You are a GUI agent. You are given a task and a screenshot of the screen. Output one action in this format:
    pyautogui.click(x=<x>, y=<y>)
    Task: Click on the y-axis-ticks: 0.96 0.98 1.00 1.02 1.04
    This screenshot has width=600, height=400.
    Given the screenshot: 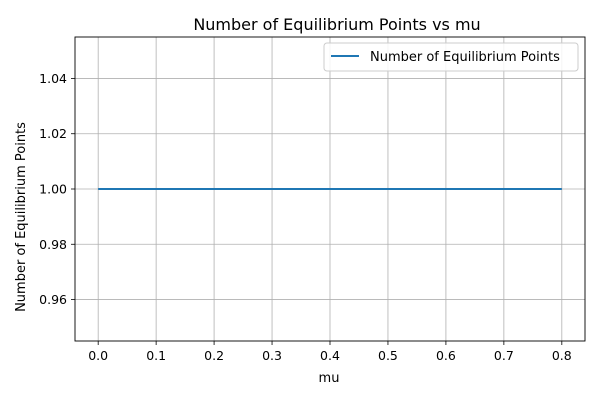 What is the action you would take?
    pyautogui.click(x=57, y=189)
    